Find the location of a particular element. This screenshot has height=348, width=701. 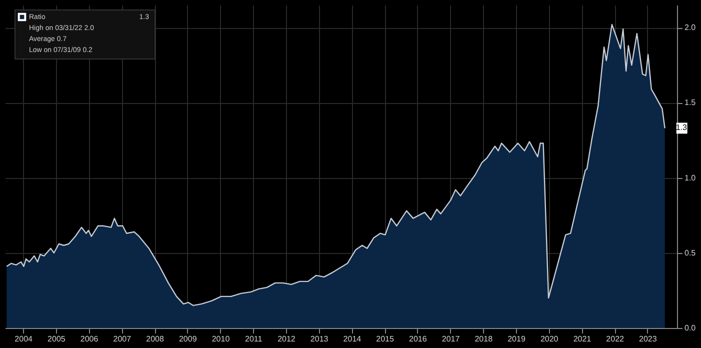

y-tick-label: 0.0 is located at coordinates (690, 328).